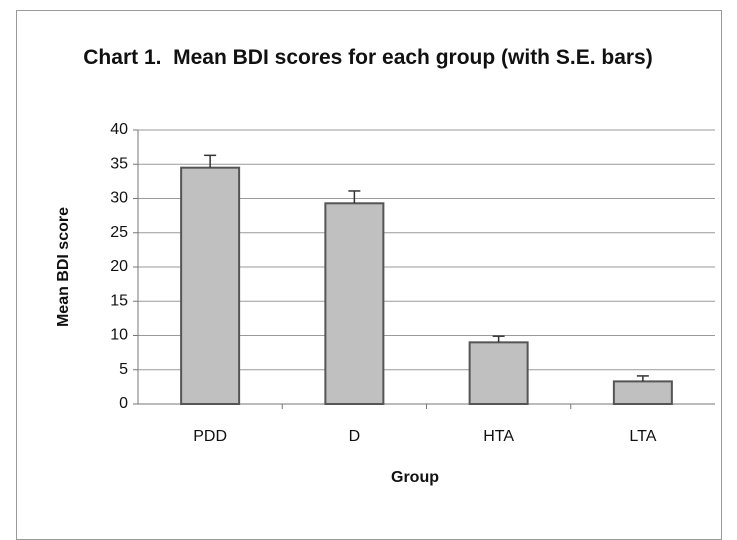 This screenshot has width=737, height=540. What do you see at coordinates (123, 369) in the screenshot?
I see `y-tick-label: 5` at bounding box center [123, 369].